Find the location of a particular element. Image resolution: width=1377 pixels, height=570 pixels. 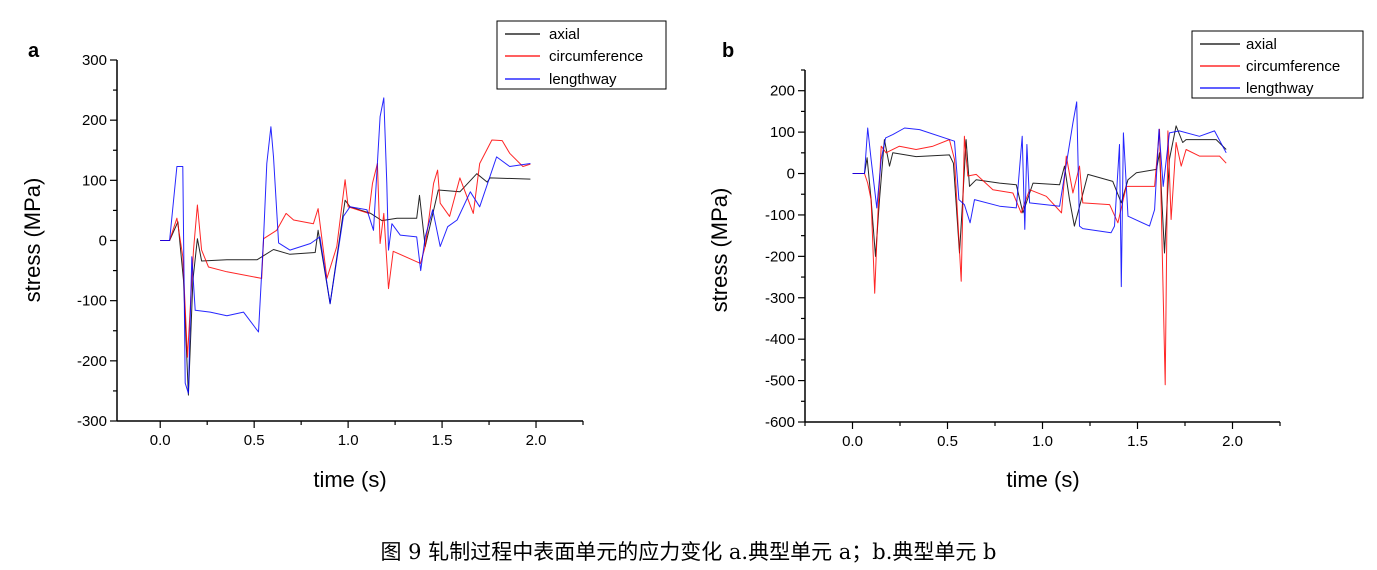

y-tick-label: -600 is located at coordinates (780, 422).